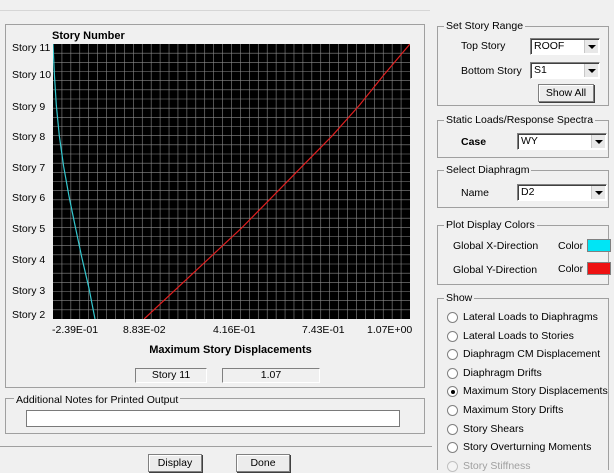  Describe the element at coordinates (75, 330) in the screenshot. I see `x-tick-label: -2.39E-01` at that location.